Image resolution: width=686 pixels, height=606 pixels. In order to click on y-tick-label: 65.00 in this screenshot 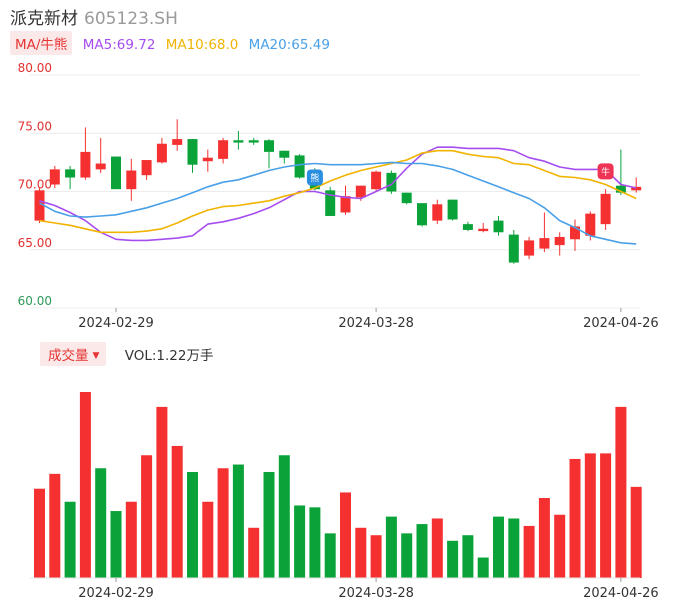, I will do `click(35, 243)`.